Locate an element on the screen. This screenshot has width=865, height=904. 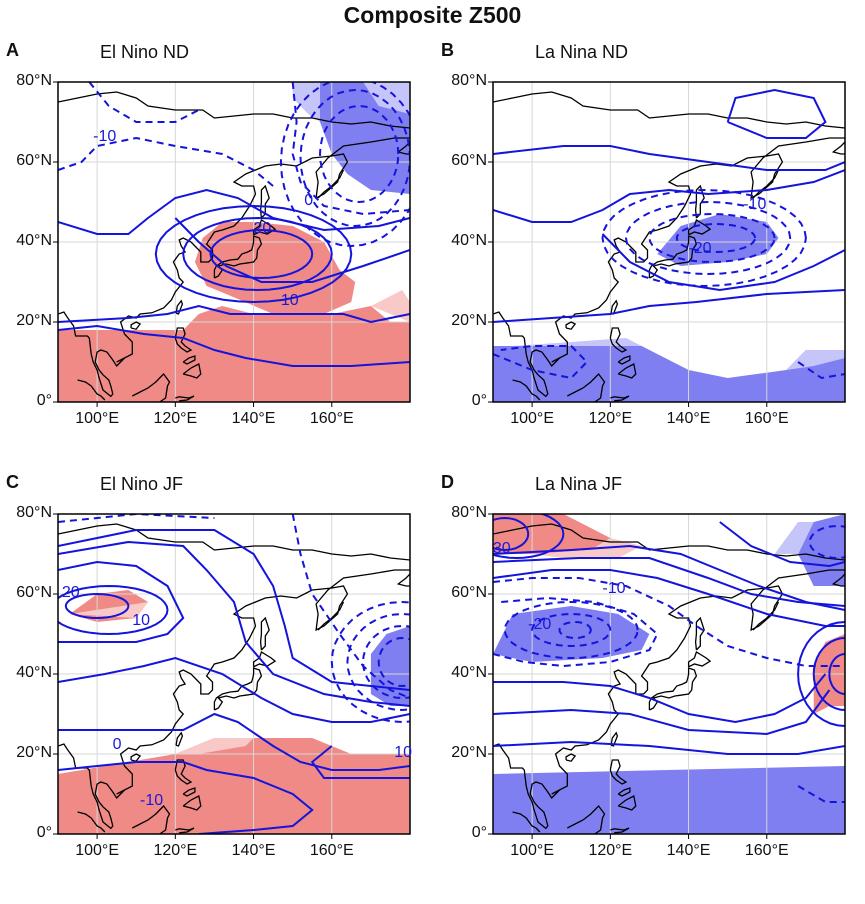
map-canvas is located at coordinates (232, 676).